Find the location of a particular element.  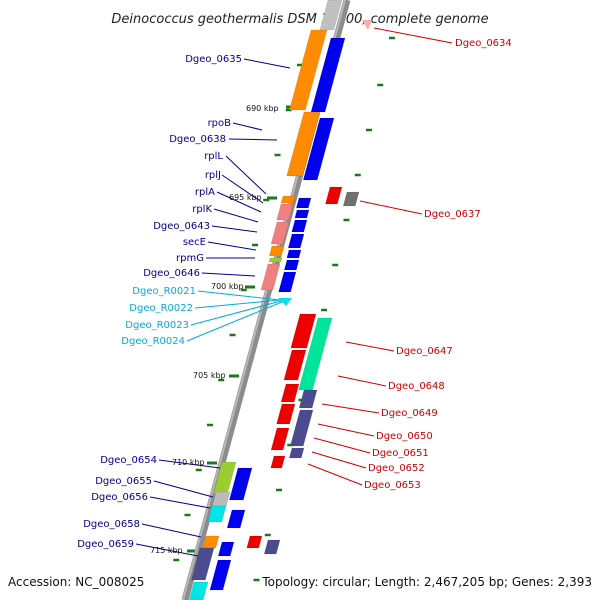

gene-label-dgeo-0647: Dgeo_0647 is located at coordinates (424, 351).